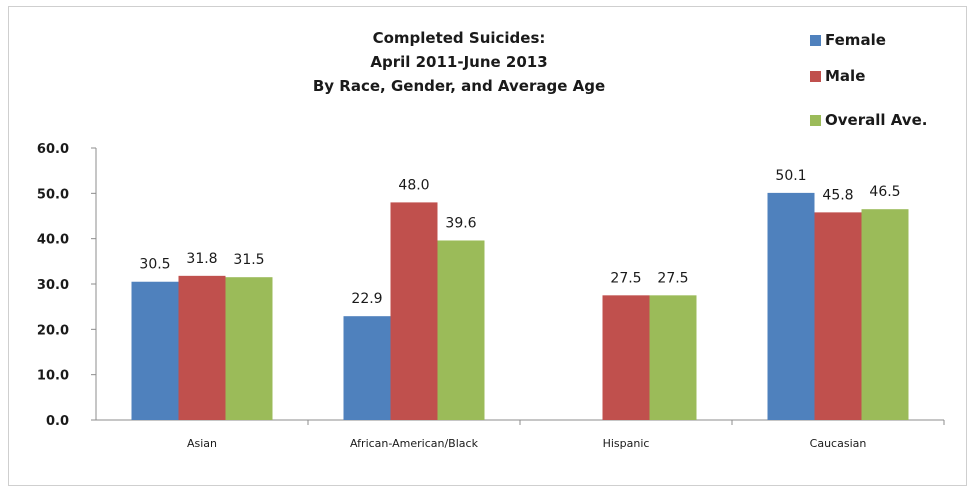 The height and width of the screenshot is (490, 973). What do you see at coordinates (855, 40) in the screenshot?
I see `legend-label-female: Female` at bounding box center [855, 40].